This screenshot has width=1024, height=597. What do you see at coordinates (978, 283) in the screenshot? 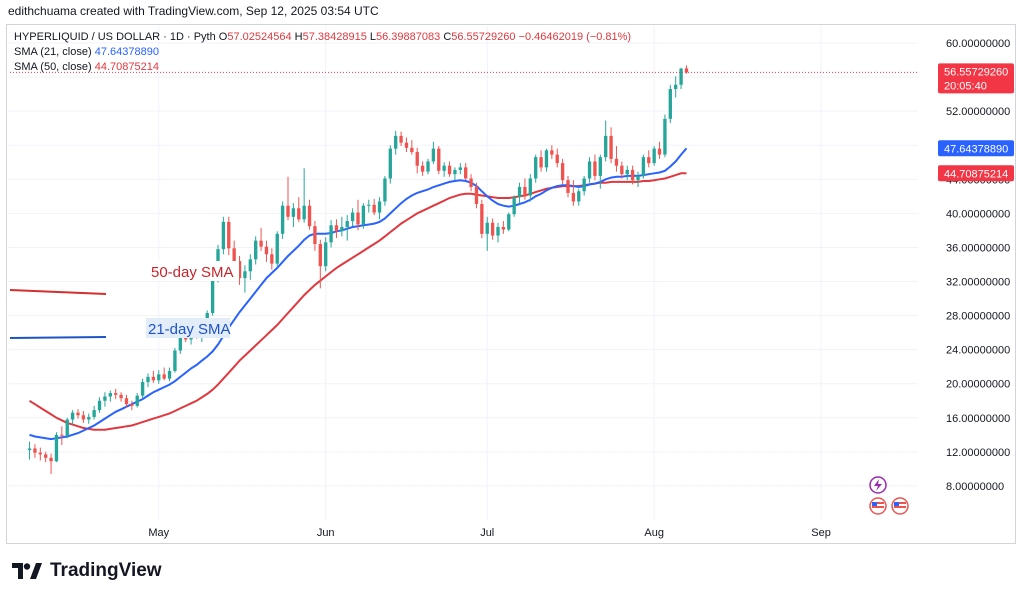
I see `y-tick-label: 32.00000000` at bounding box center [978, 283].